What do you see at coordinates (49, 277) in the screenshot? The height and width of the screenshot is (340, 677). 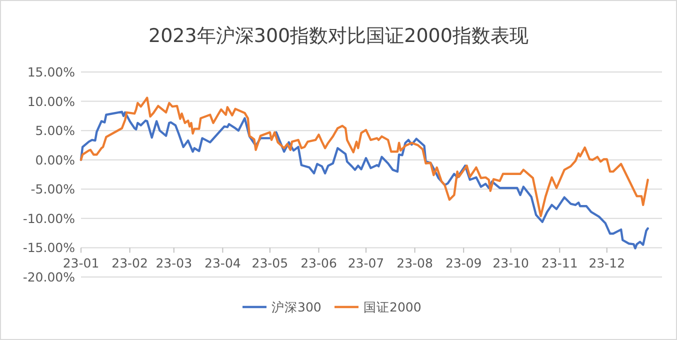 I see `y-tick-label: -20.00%` at bounding box center [49, 277].